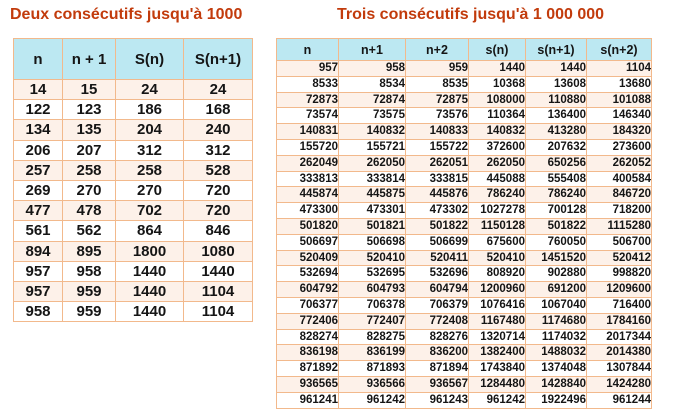  What do you see at coordinates (149, 231) in the screenshot?
I see `table-cell: 864` at bounding box center [149, 231].